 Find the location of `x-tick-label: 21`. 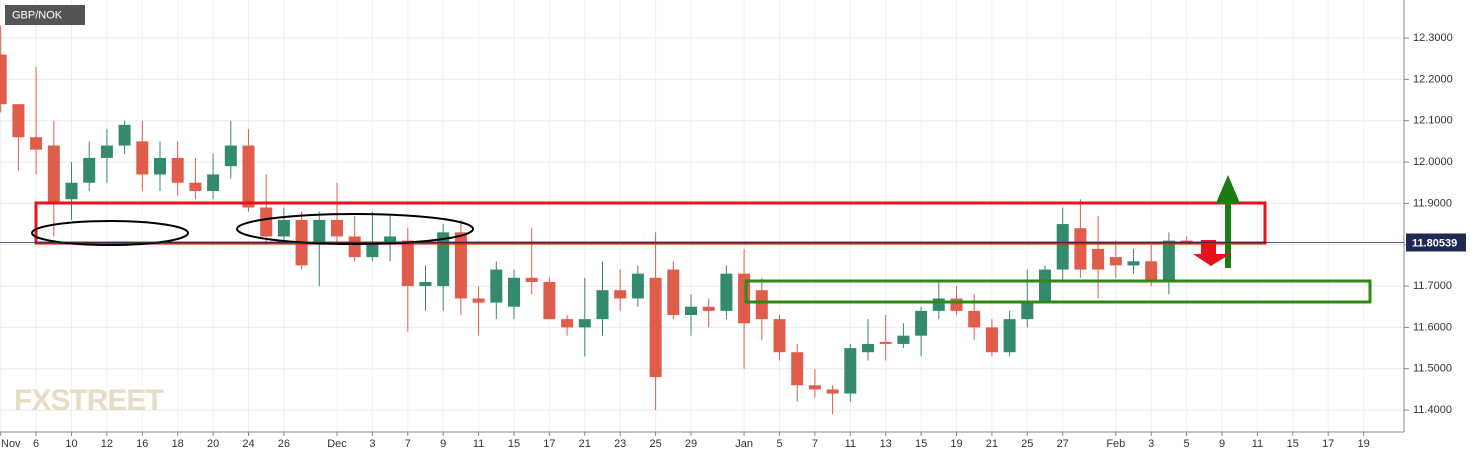

x-tick-label: 21 is located at coordinates (992, 444).